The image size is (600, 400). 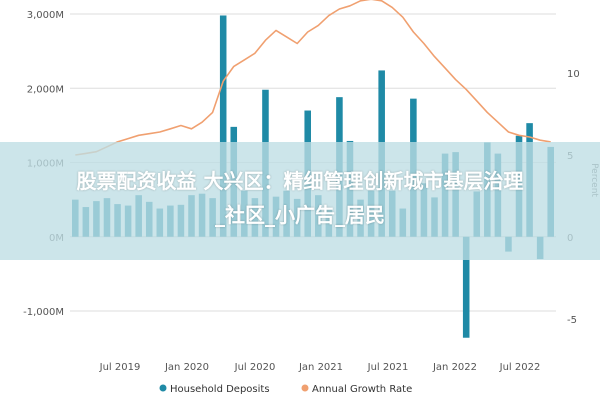 What do you see at coordinates (388, 367) in the screenshot?
I see `x-tick-label: Jul 2021` at bounding box center [388, 367].